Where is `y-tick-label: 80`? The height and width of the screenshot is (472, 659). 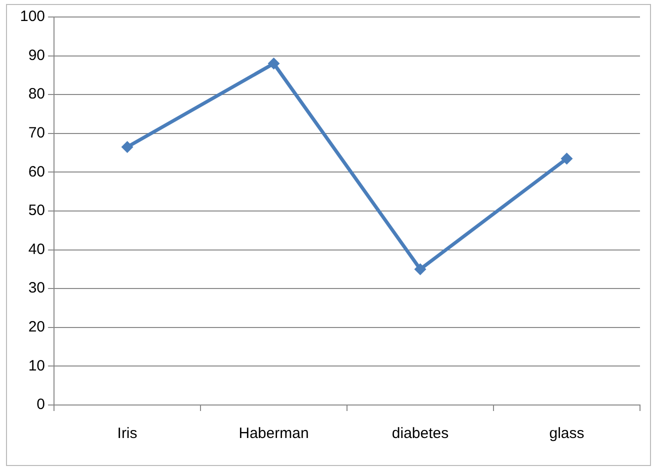
y-tick-label: 80 is located at coordinates (37, 94).